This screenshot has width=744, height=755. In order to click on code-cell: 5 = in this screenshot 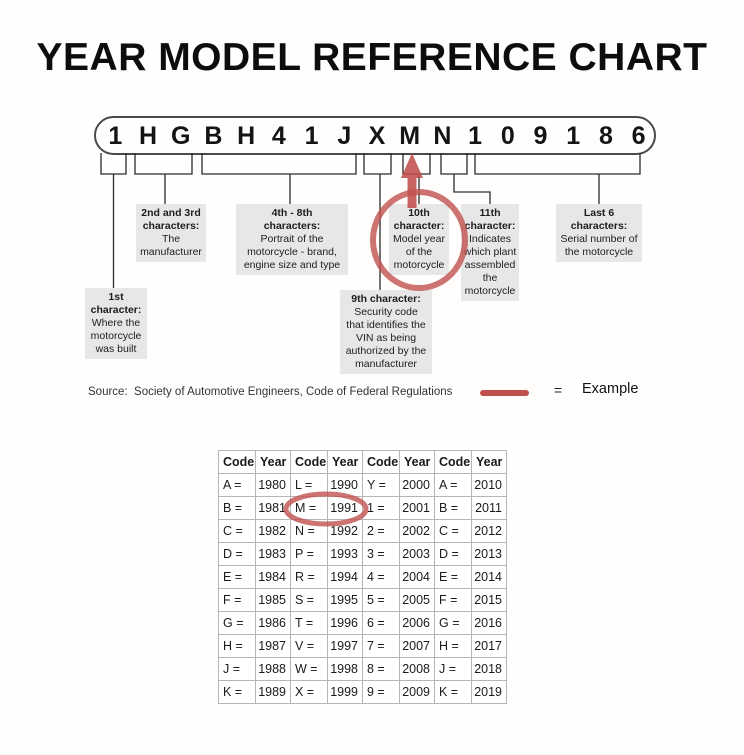, I will do `click(381, 600)`.